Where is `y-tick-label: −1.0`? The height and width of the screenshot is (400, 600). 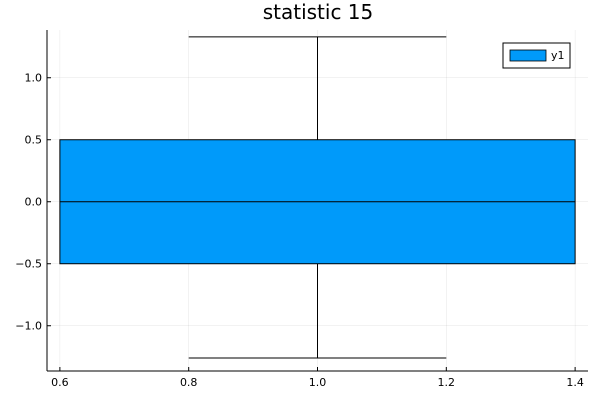 y-tick-label: −1.0 is located at coordinates (28, 326).